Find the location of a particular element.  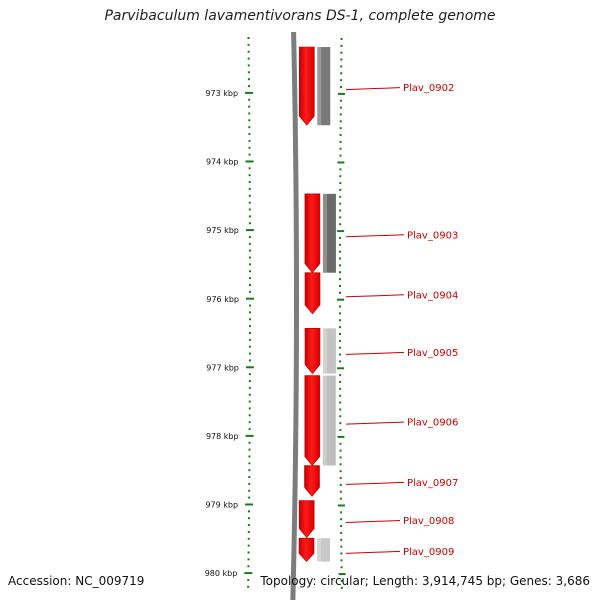

gene-label: Plav_0907 is located at coordinates (432, 483).